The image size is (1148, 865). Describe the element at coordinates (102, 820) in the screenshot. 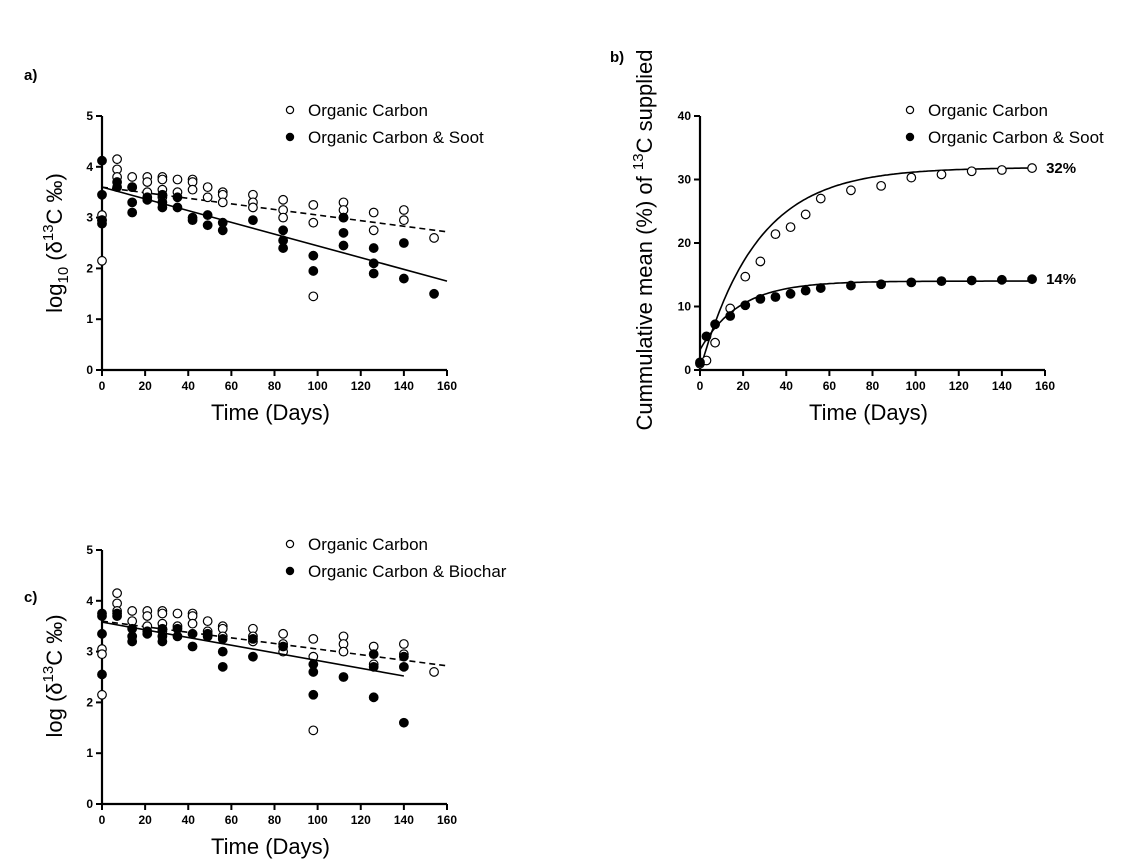

I see `x-tick-label: 0` at that location.